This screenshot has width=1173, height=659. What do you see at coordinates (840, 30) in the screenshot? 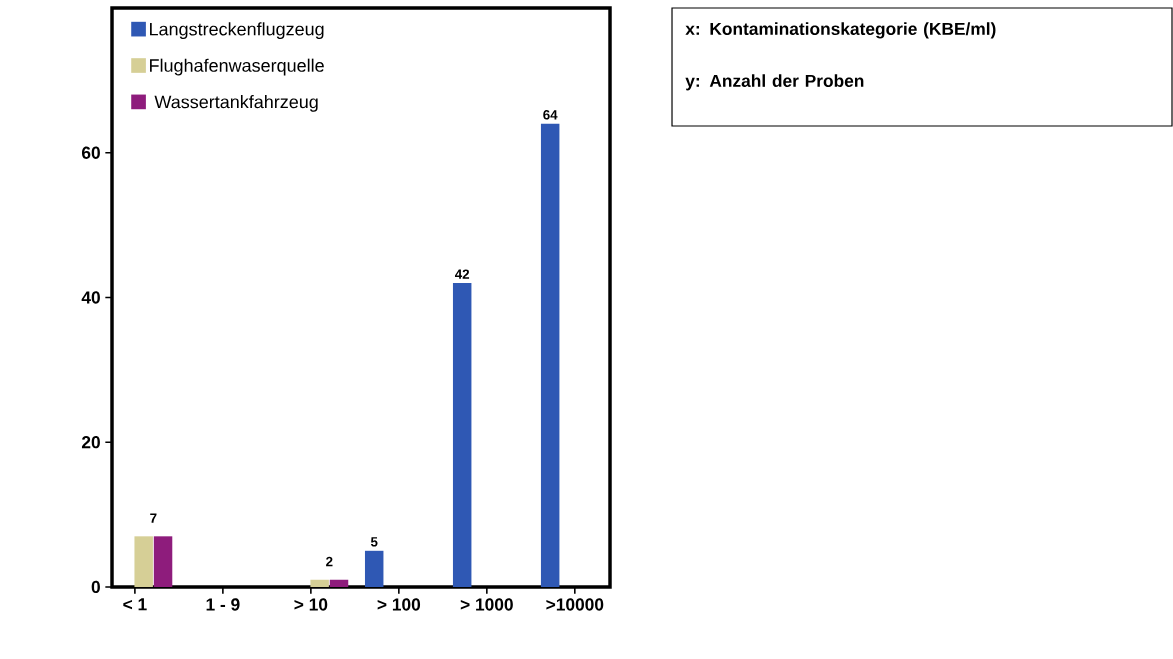
I see `text: x: Kontaminationskategorie (KBE/ml)` at bounding box center [840, 30].